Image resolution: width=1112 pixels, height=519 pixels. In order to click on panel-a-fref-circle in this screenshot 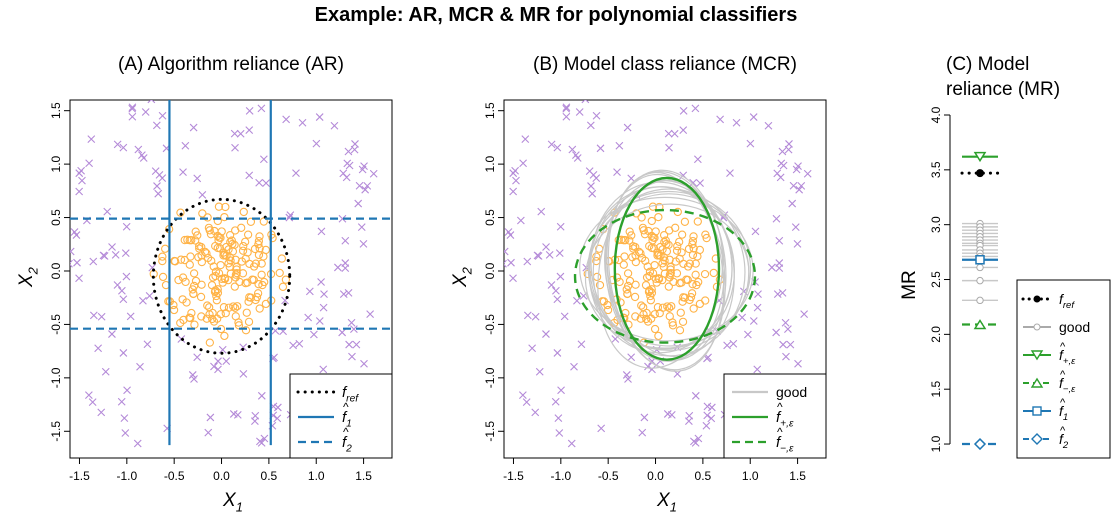, I will do `click(221, 276)`.